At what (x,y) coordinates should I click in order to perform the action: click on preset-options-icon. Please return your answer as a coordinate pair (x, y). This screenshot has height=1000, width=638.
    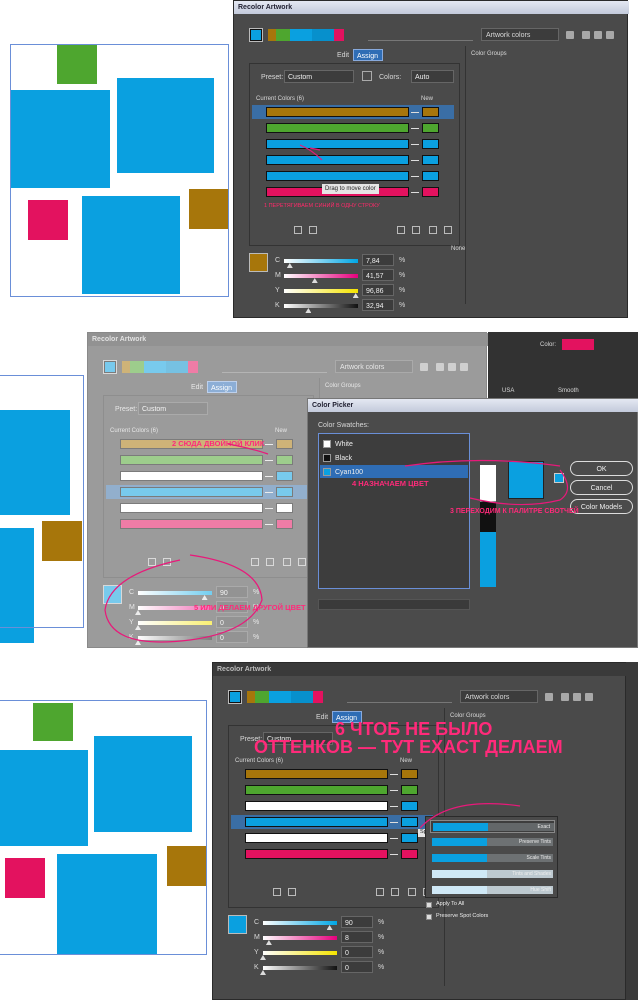
    Looking at the image, I should click on (367, 76).